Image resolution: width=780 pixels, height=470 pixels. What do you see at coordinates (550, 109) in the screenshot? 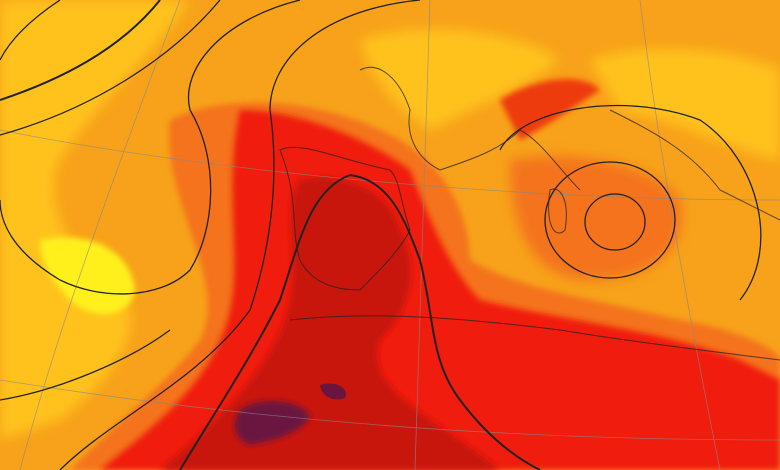
I see `red-alps` at bounding box center [550, 109].